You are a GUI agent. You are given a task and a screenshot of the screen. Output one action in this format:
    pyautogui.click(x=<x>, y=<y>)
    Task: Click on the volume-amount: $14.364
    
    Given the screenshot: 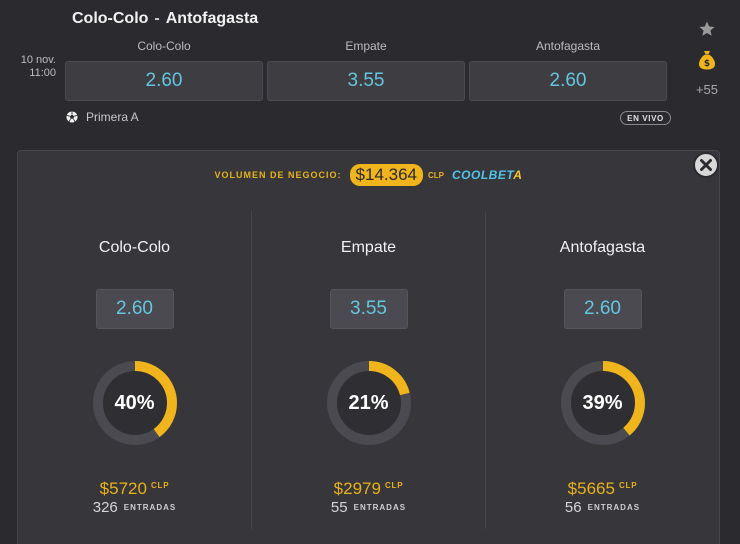 What is the action you would take?
    pyautogui.click(x=386, y=175)
    